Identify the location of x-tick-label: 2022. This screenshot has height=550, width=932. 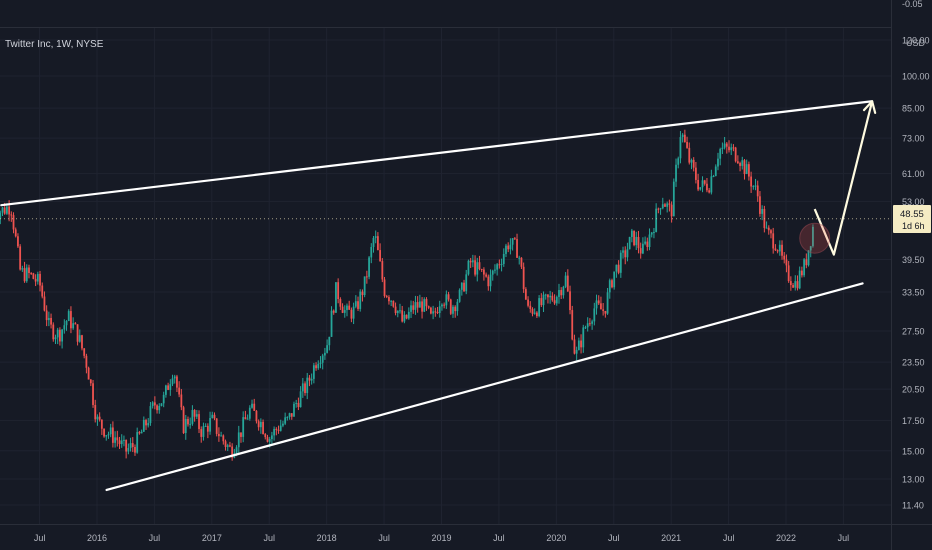
(786, 538).